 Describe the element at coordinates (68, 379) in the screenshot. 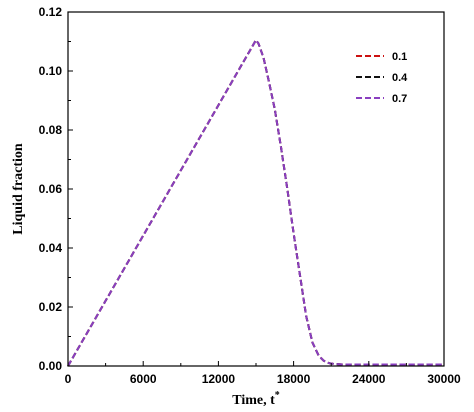

I see `x-tick-label: 0` at that location.